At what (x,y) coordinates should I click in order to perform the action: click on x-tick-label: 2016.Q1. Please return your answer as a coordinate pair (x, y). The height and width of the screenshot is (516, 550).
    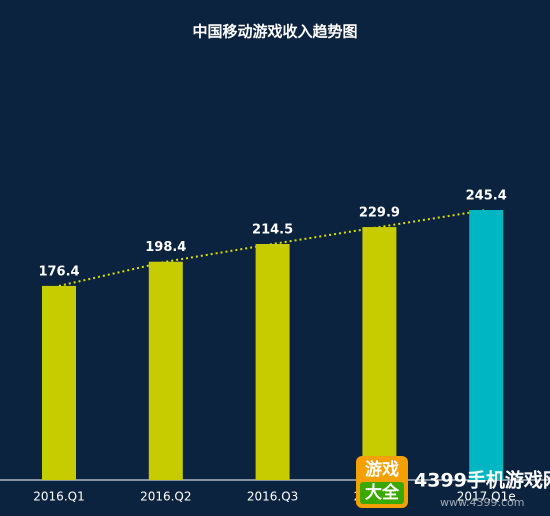
    Looking at the image, I should click on (58, 497).